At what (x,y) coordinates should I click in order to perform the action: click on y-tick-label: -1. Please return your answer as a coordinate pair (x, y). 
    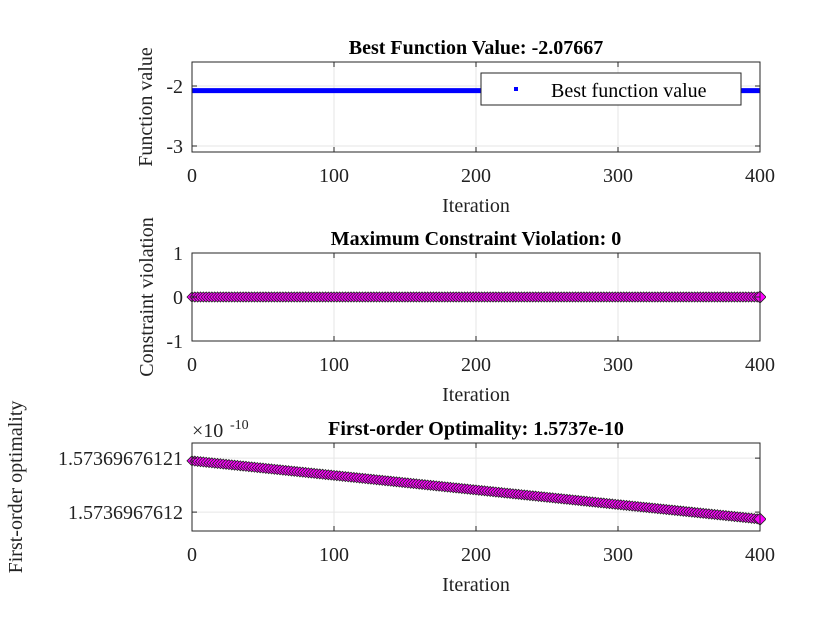
    Looking at the image, I should click on (174, 342).